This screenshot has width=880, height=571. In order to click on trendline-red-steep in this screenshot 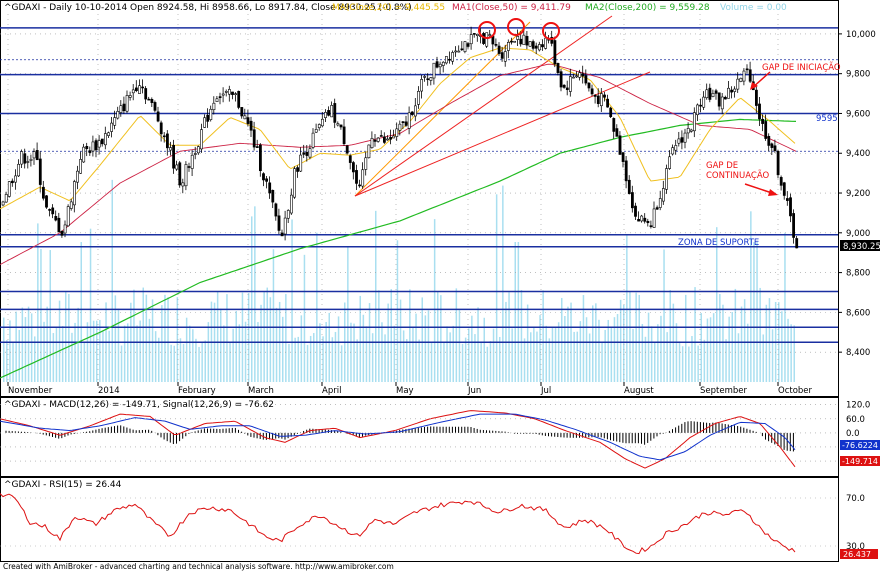, I will do `click(483, 106)`.